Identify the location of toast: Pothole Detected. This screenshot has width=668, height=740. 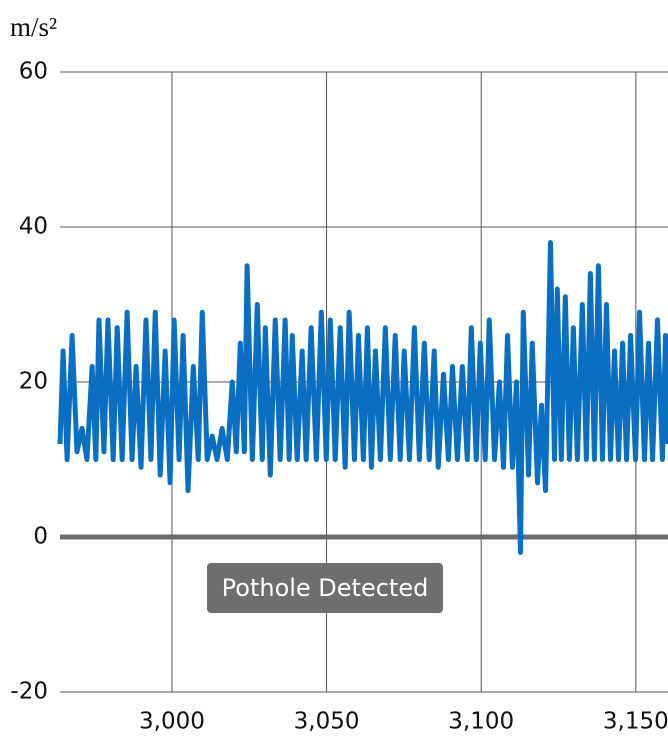
(325, 588).